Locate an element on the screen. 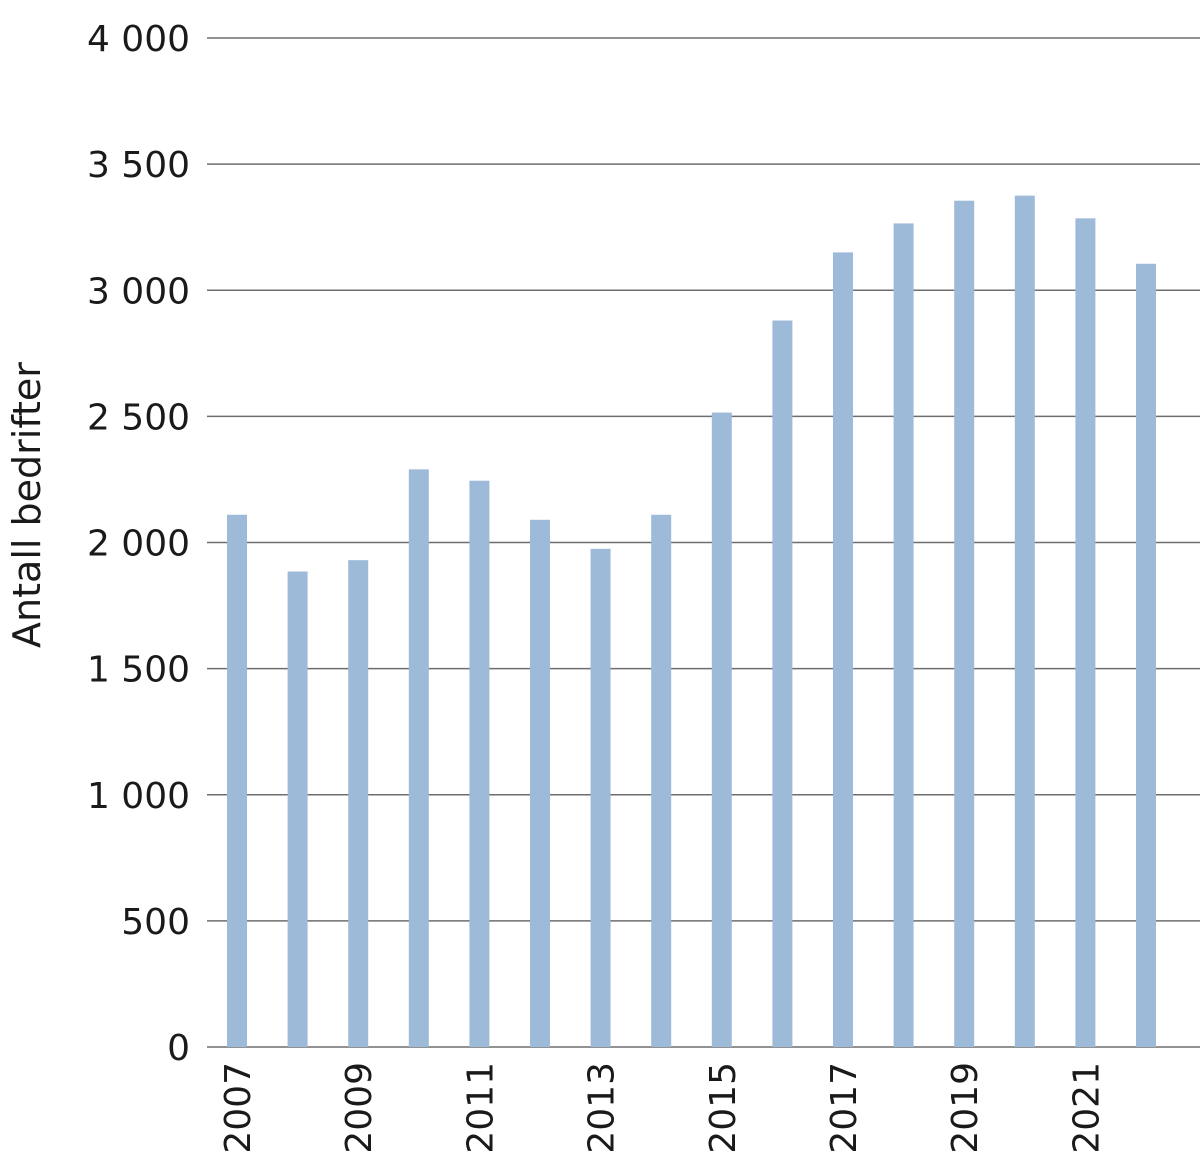 The width and height of the screenshot is (1200, 1172). bar-2007 is located at coordinates (237, 780).